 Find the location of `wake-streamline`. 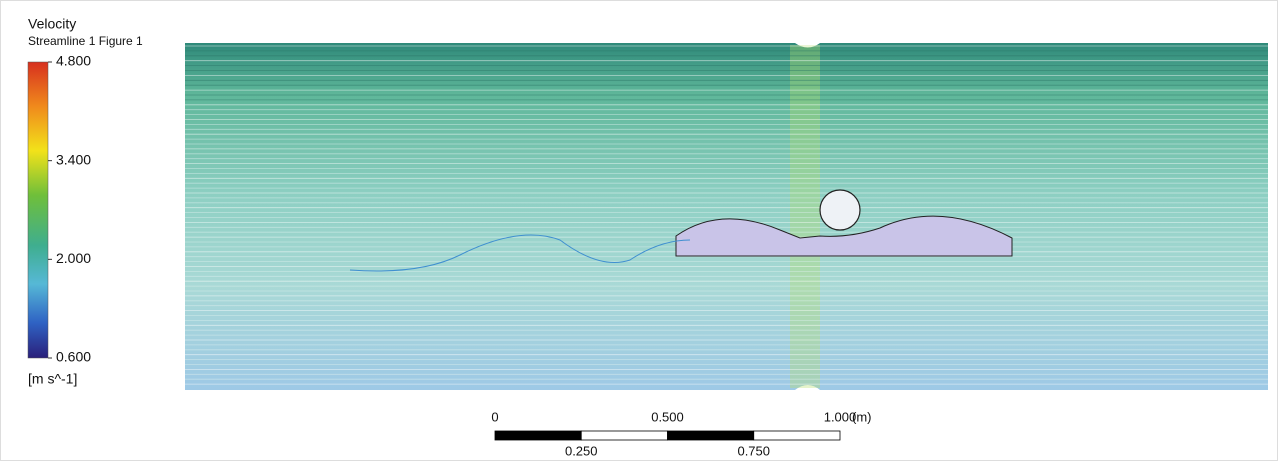

wake-streamline is located at coordinates (520, 253).